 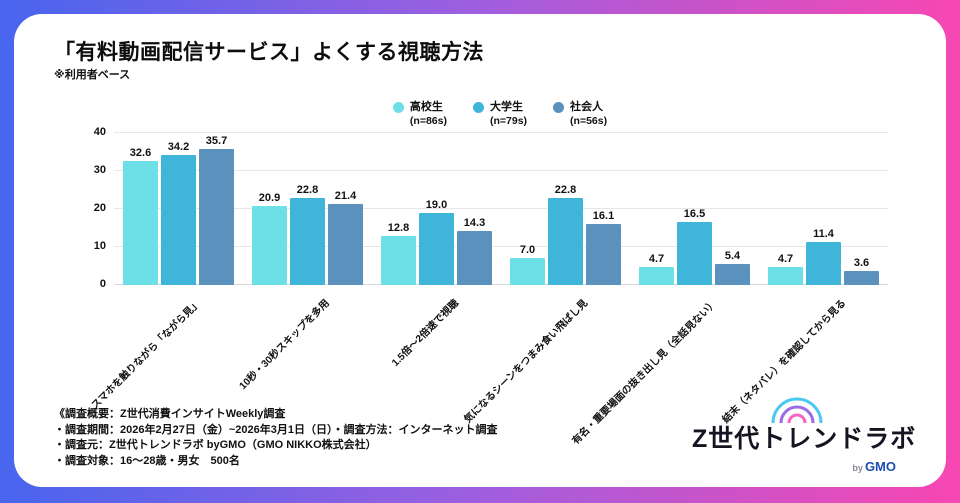 I want to click on bar-group: 32.6 34.2 35.7, so click(x=178, y=209).